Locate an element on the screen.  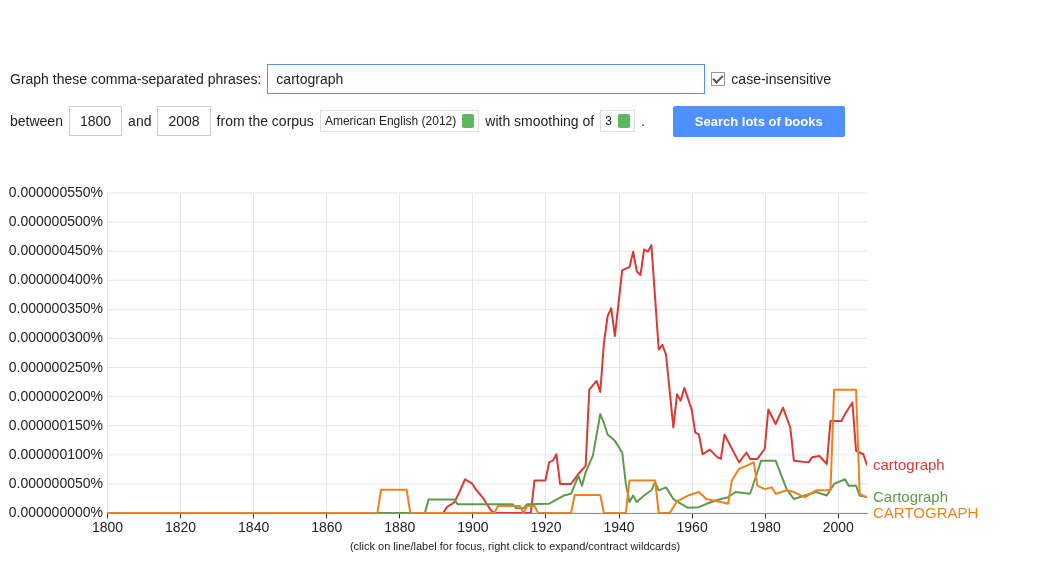
x-tick-label: 1860 is located at coordinates (327, 526).